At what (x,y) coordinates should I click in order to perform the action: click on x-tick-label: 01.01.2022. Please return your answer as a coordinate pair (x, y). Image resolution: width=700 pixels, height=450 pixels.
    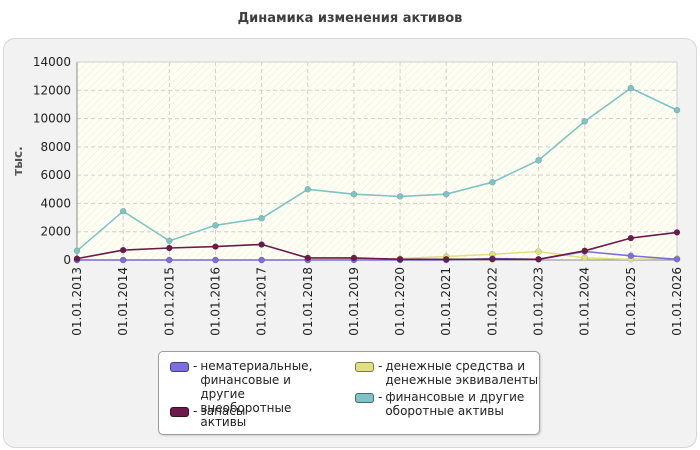
    Looking at the image, I should click on (492, 301).